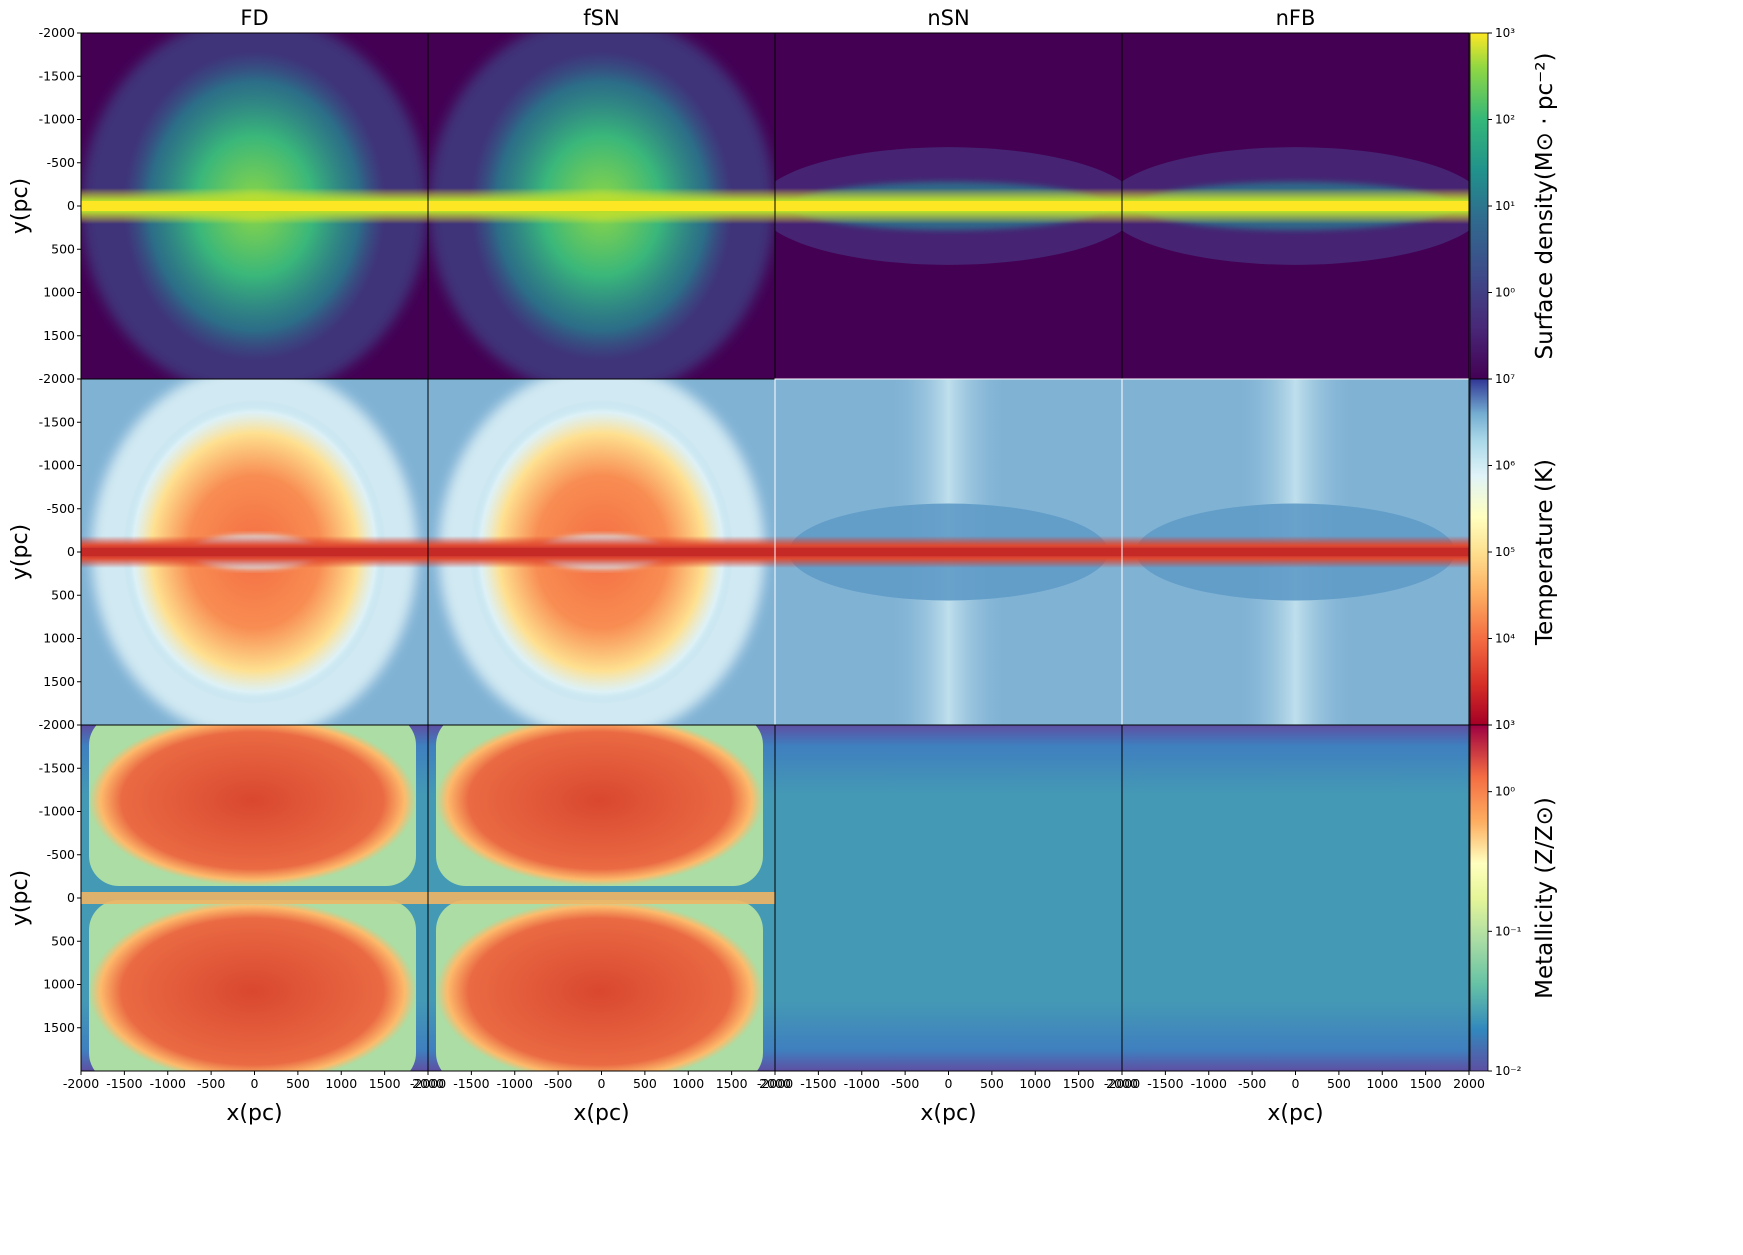 The width and height of the screenshot is (1743, 1255). Describe the element at coordinates (1545, 898) in the screenshot. I see `colorbar-label: Metallicity (Z/Z⊙)` at that location.